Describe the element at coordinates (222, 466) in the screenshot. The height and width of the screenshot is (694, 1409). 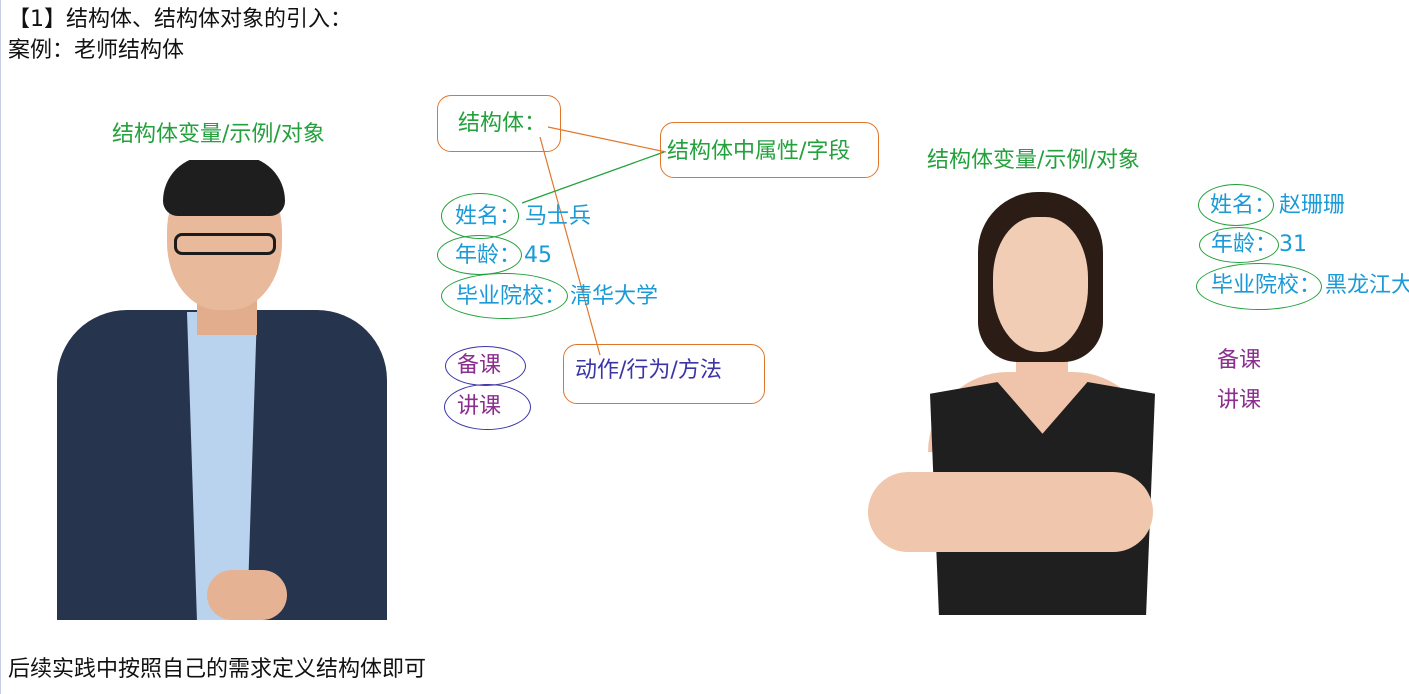
I see `shirt-shape` at that location.